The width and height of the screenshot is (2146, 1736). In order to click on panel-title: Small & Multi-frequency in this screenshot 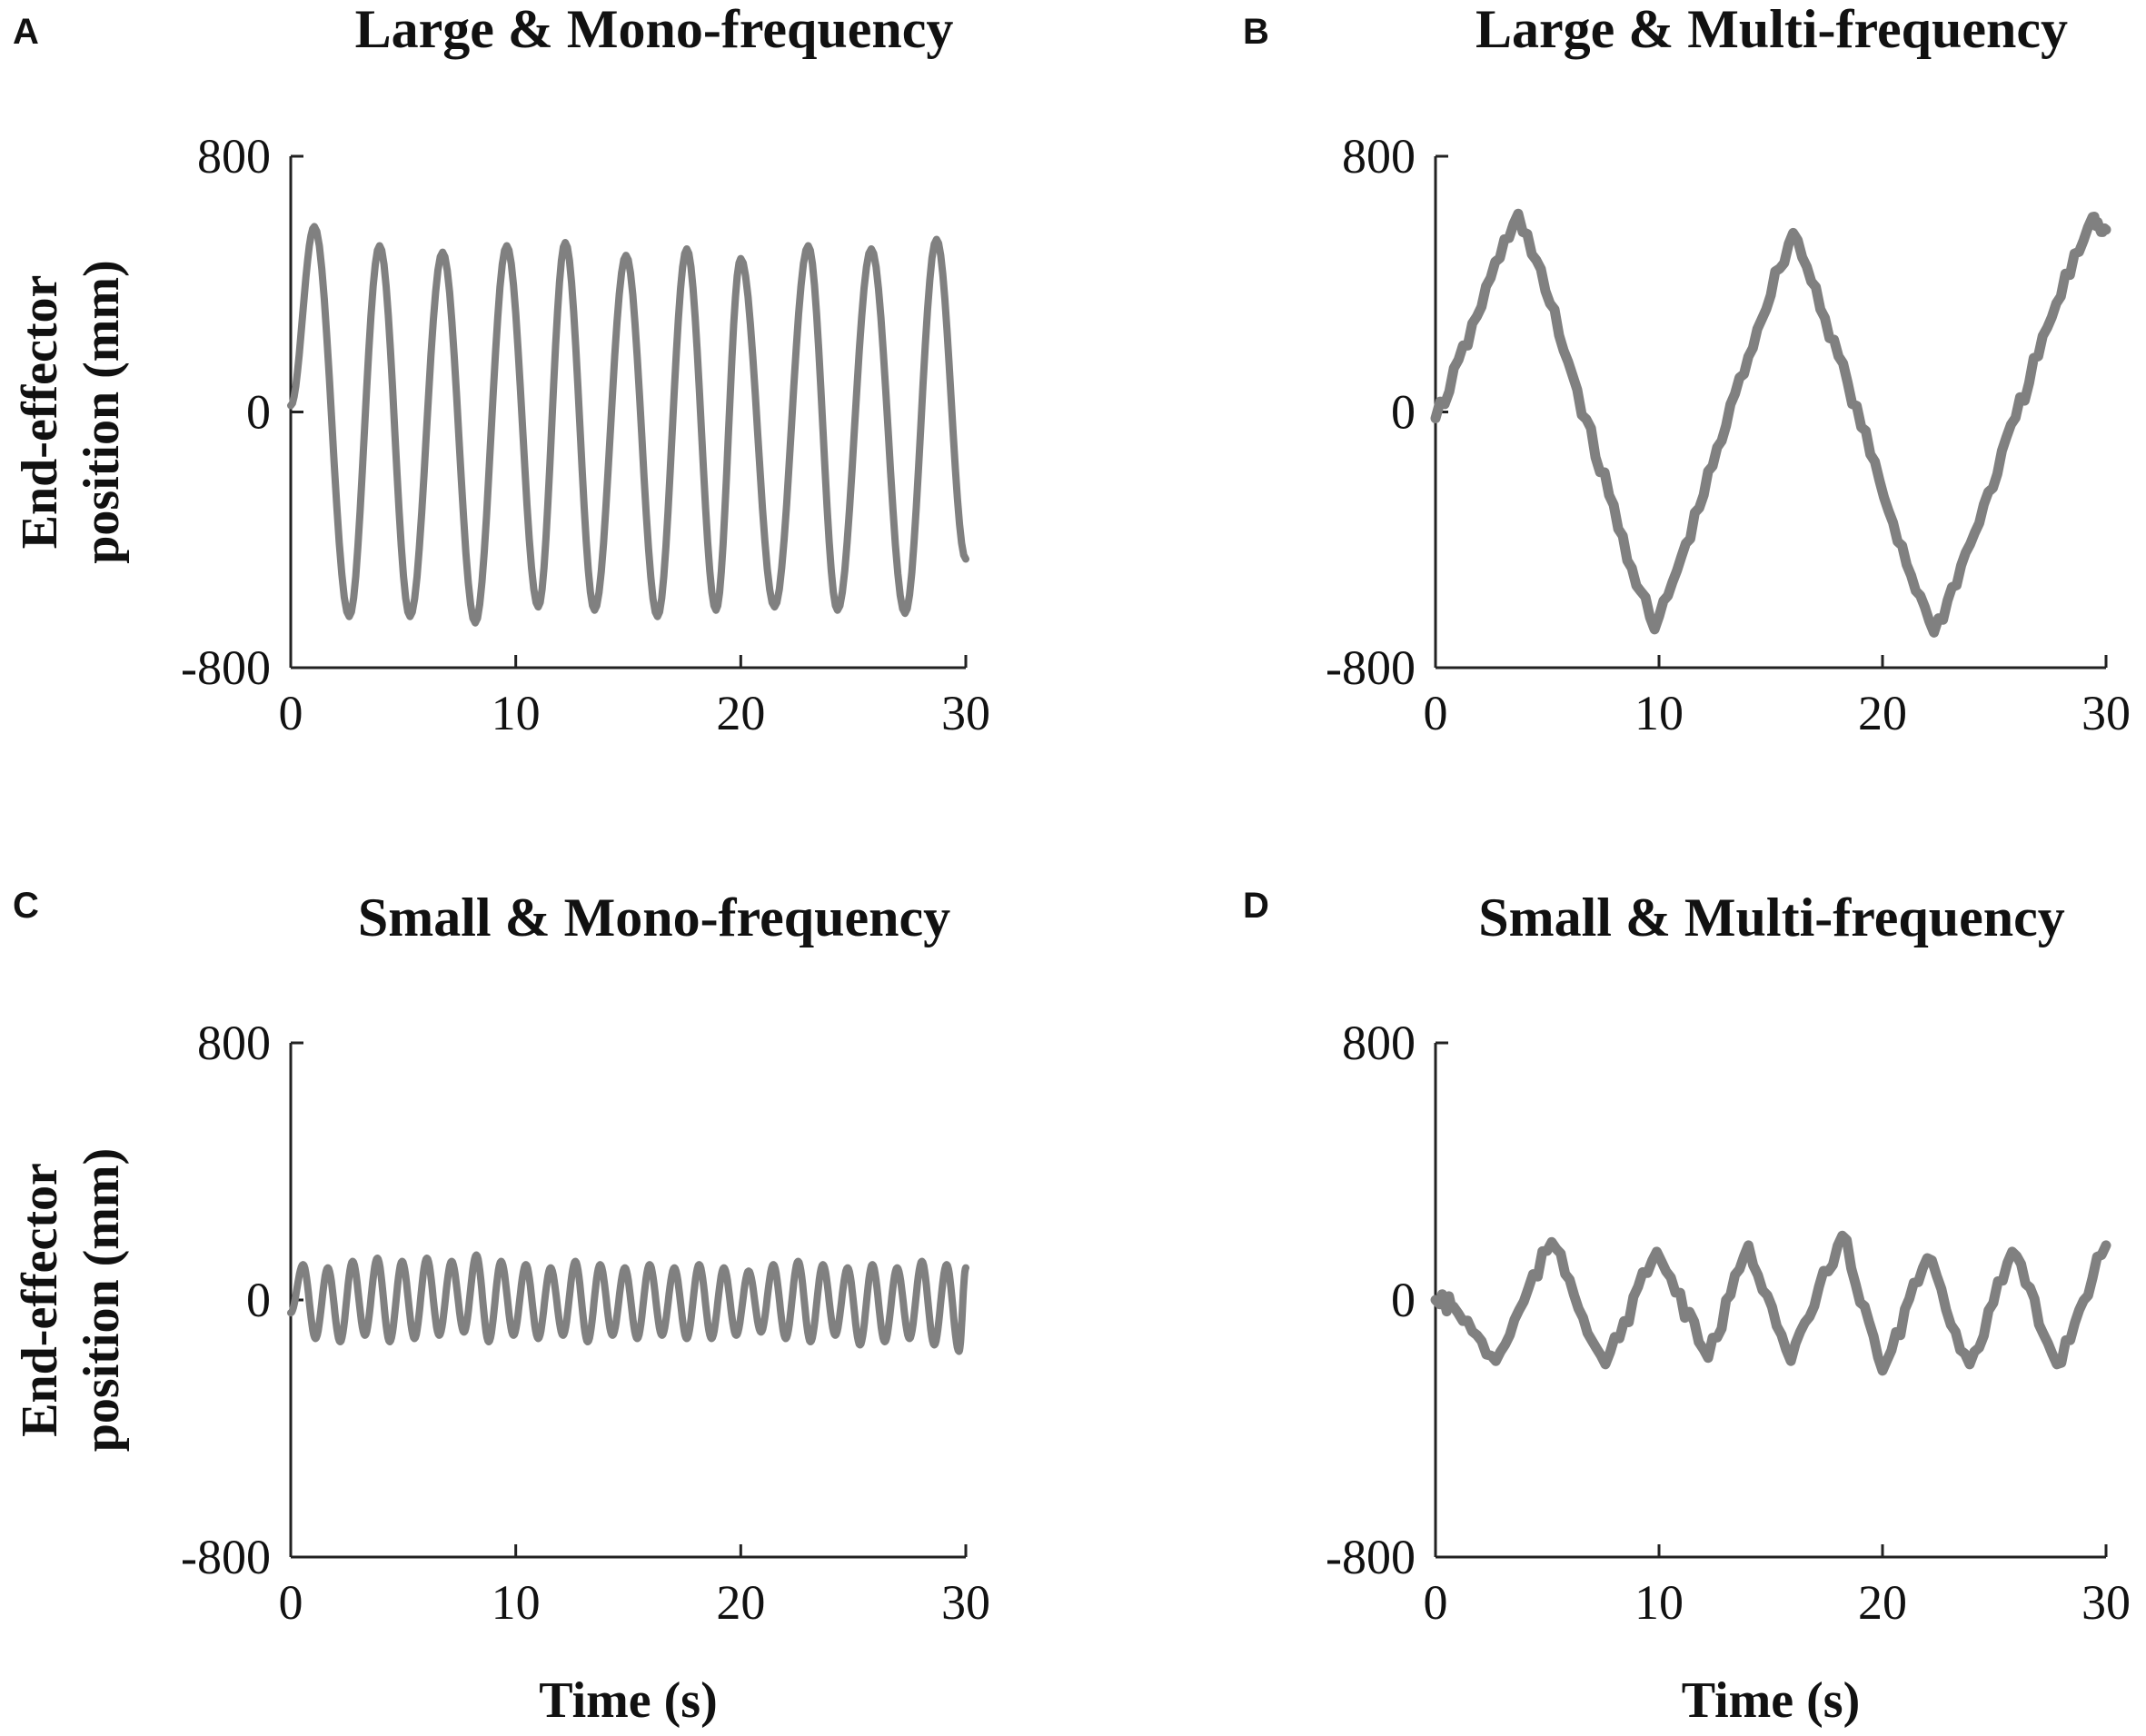, I will do `click(1771, 917)`.